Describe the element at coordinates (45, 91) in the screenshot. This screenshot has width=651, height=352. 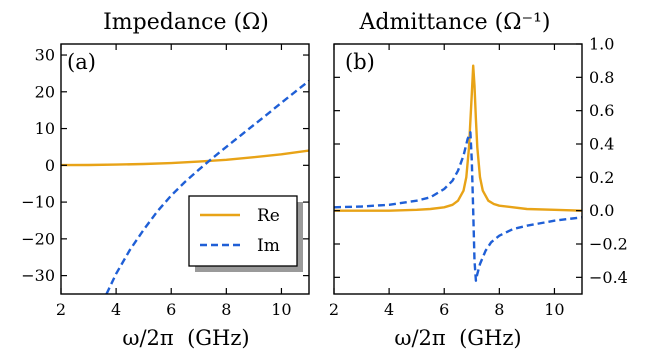
I see `panel-a-ytick-label: 20` at that location.